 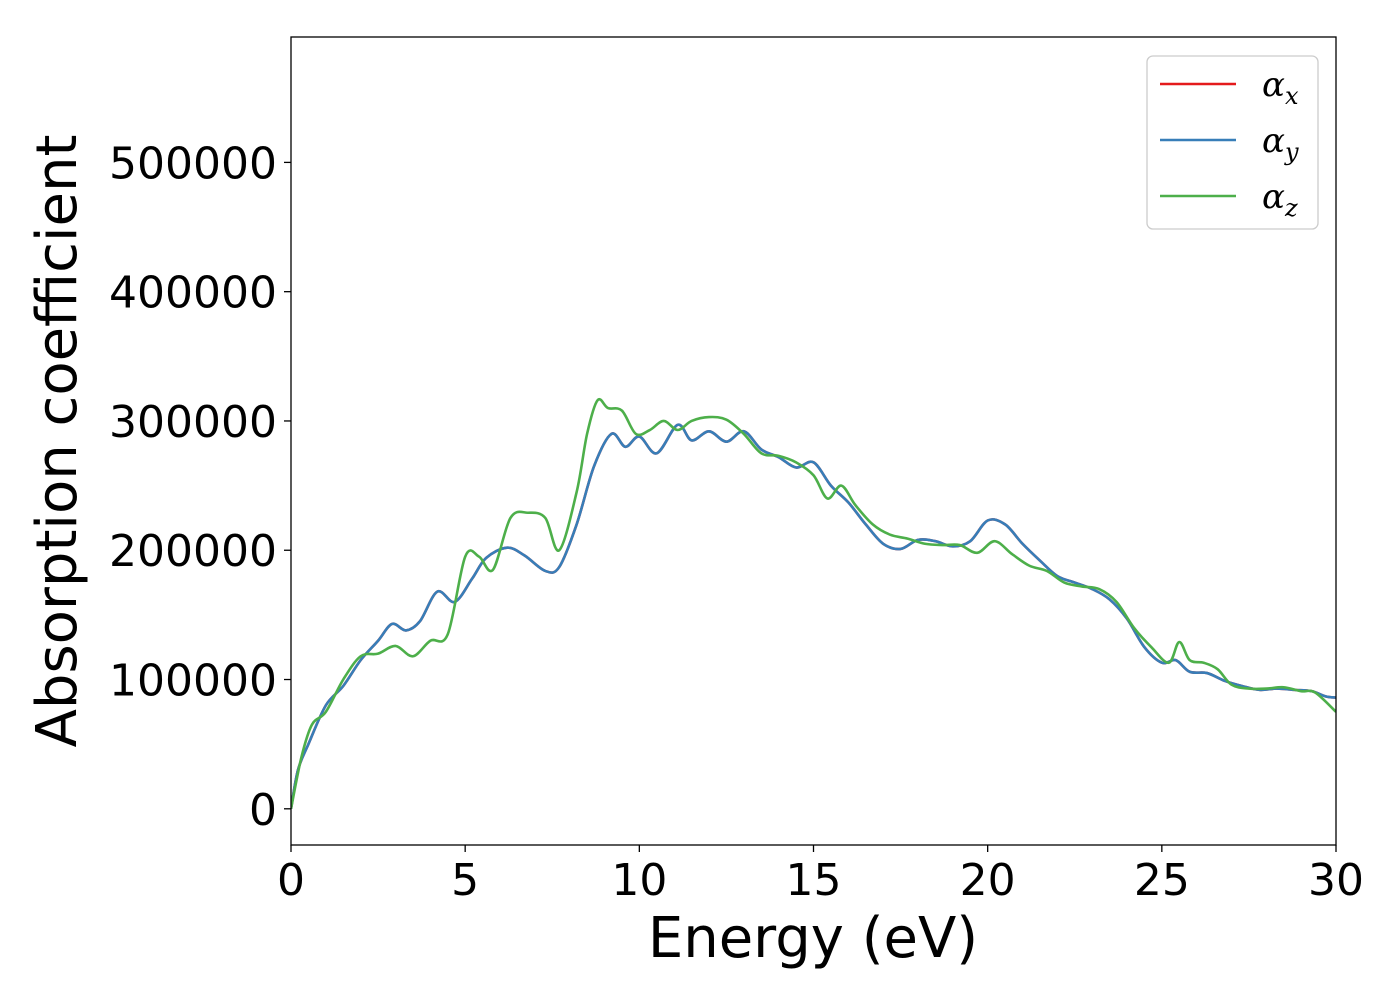 I want to click on x-tick-label: 15, so click(x=814, y=880).